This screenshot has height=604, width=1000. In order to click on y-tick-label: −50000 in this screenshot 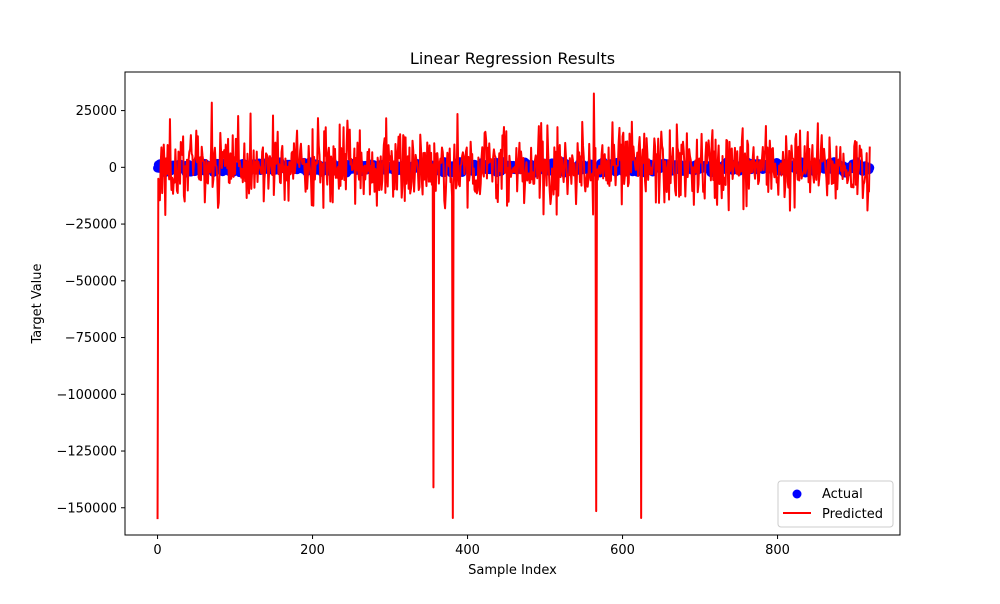, I will do `click(91, 281)`.